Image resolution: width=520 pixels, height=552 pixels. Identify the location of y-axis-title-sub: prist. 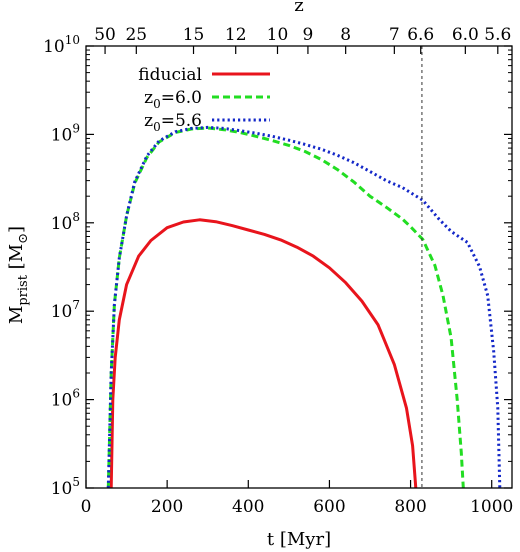
(23, 289).